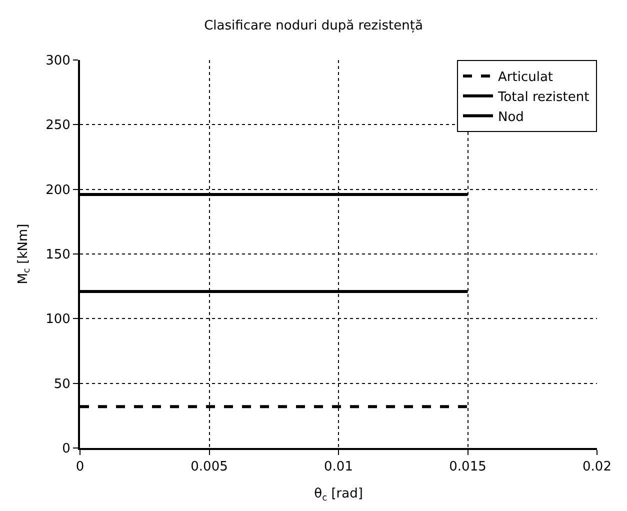 The image size is (627, 511). I want to click on chart-title: Clasificare noduri după rezistență, so click(313, 26).